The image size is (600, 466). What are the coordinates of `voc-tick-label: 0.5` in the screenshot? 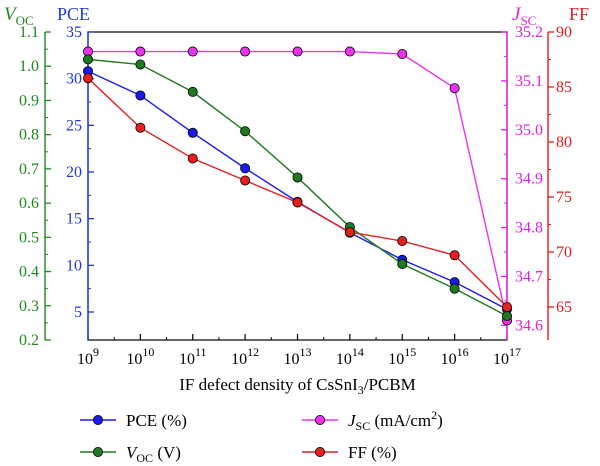 It's located at (29, 237).